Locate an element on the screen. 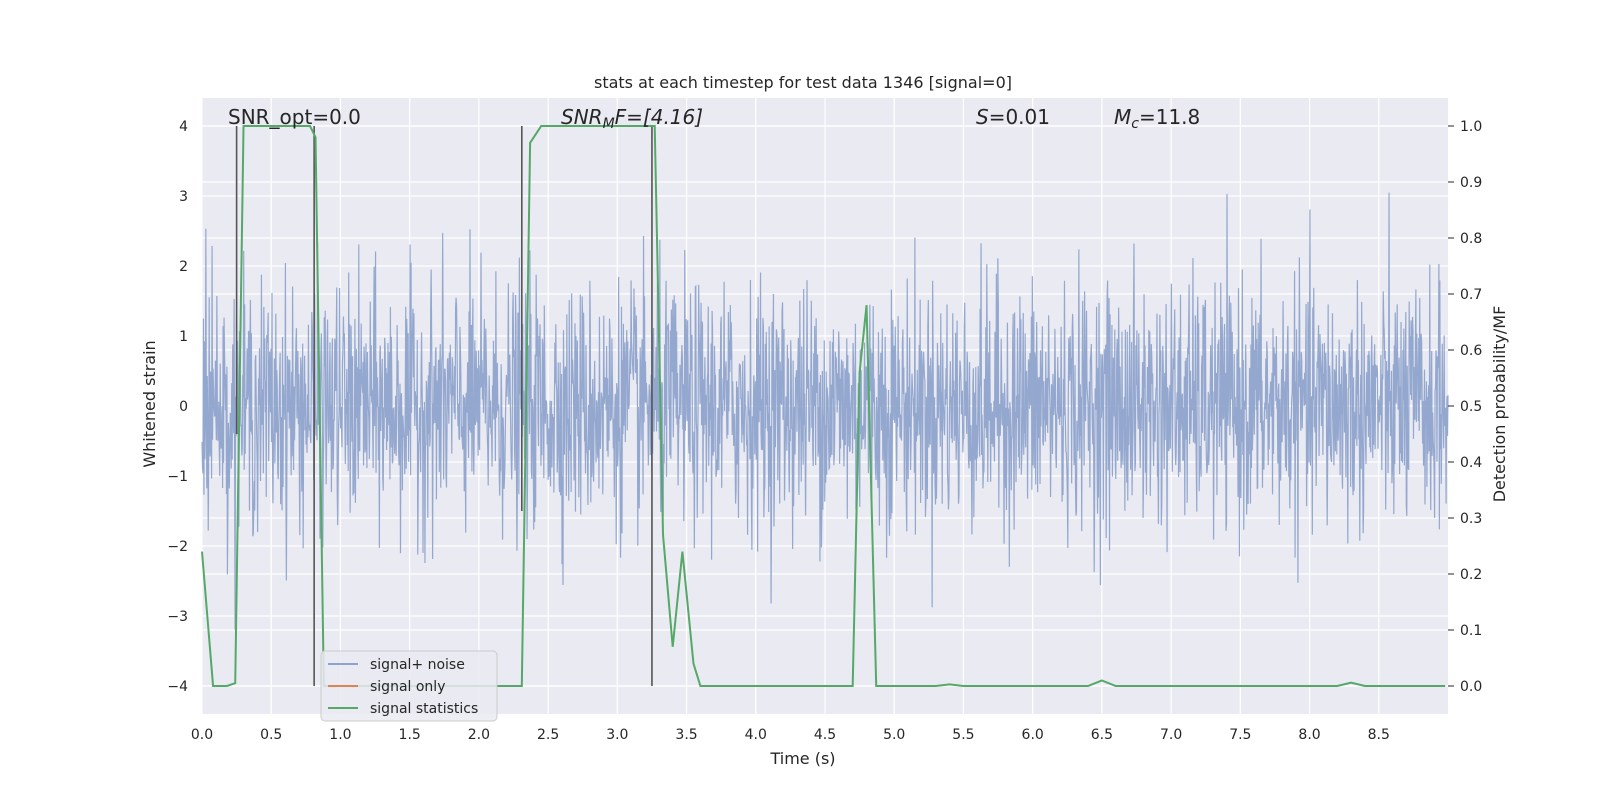 This screenshot has width=1600, height=800. x-tick-label: 6.0 is located at coordinates (1033, 735).